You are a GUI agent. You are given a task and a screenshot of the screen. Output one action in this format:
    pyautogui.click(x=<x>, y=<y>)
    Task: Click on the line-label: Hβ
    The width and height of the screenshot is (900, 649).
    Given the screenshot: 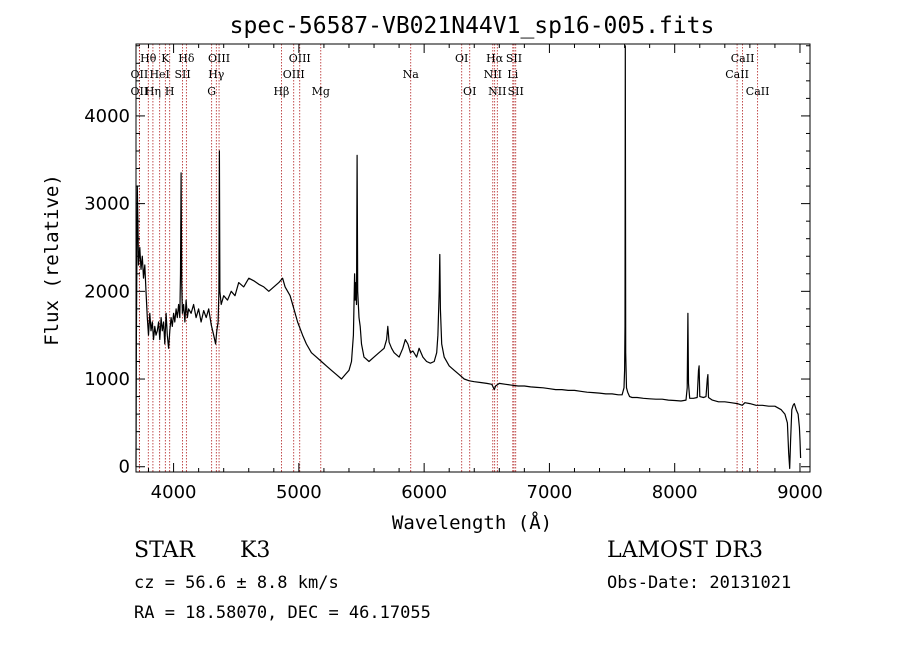 What is the action you would take?
    pyautogui.click(x=281, y=91)
    